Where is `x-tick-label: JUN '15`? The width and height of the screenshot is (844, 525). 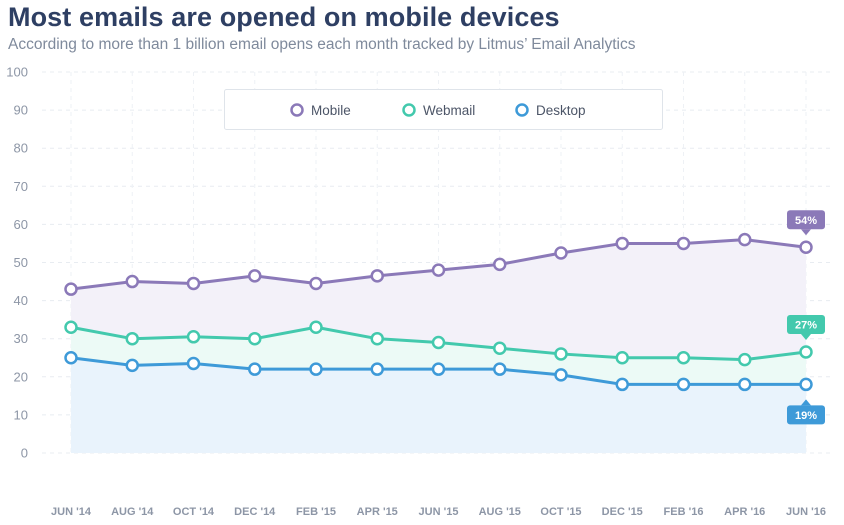
x-tick-label: JUN '15 is located at coordinates (439, 512).